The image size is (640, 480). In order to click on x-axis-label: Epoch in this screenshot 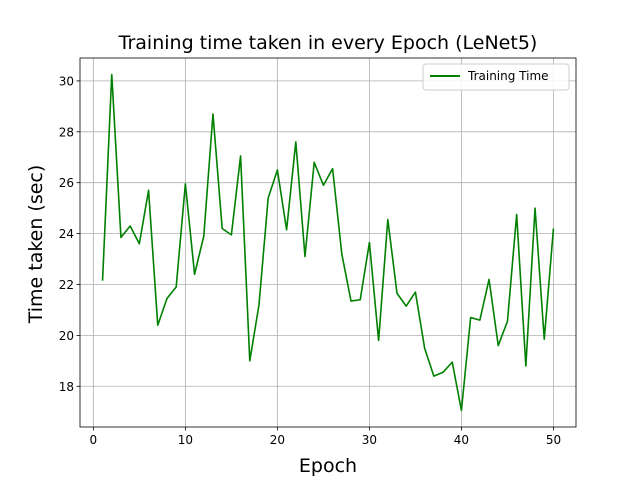, I will do `click(328, 466)`.